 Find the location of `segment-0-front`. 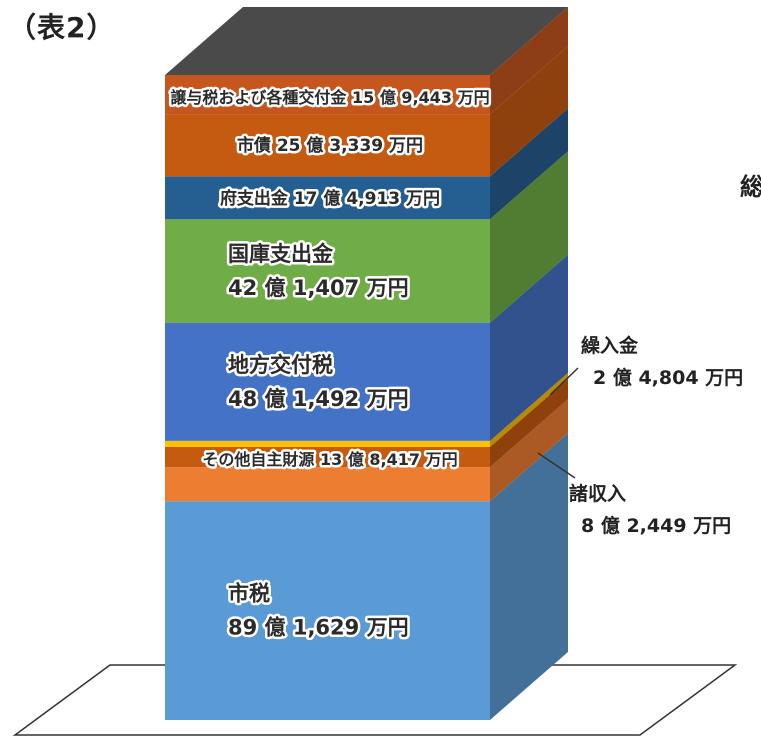

segment-0-front is located at coordinates (327, 610).